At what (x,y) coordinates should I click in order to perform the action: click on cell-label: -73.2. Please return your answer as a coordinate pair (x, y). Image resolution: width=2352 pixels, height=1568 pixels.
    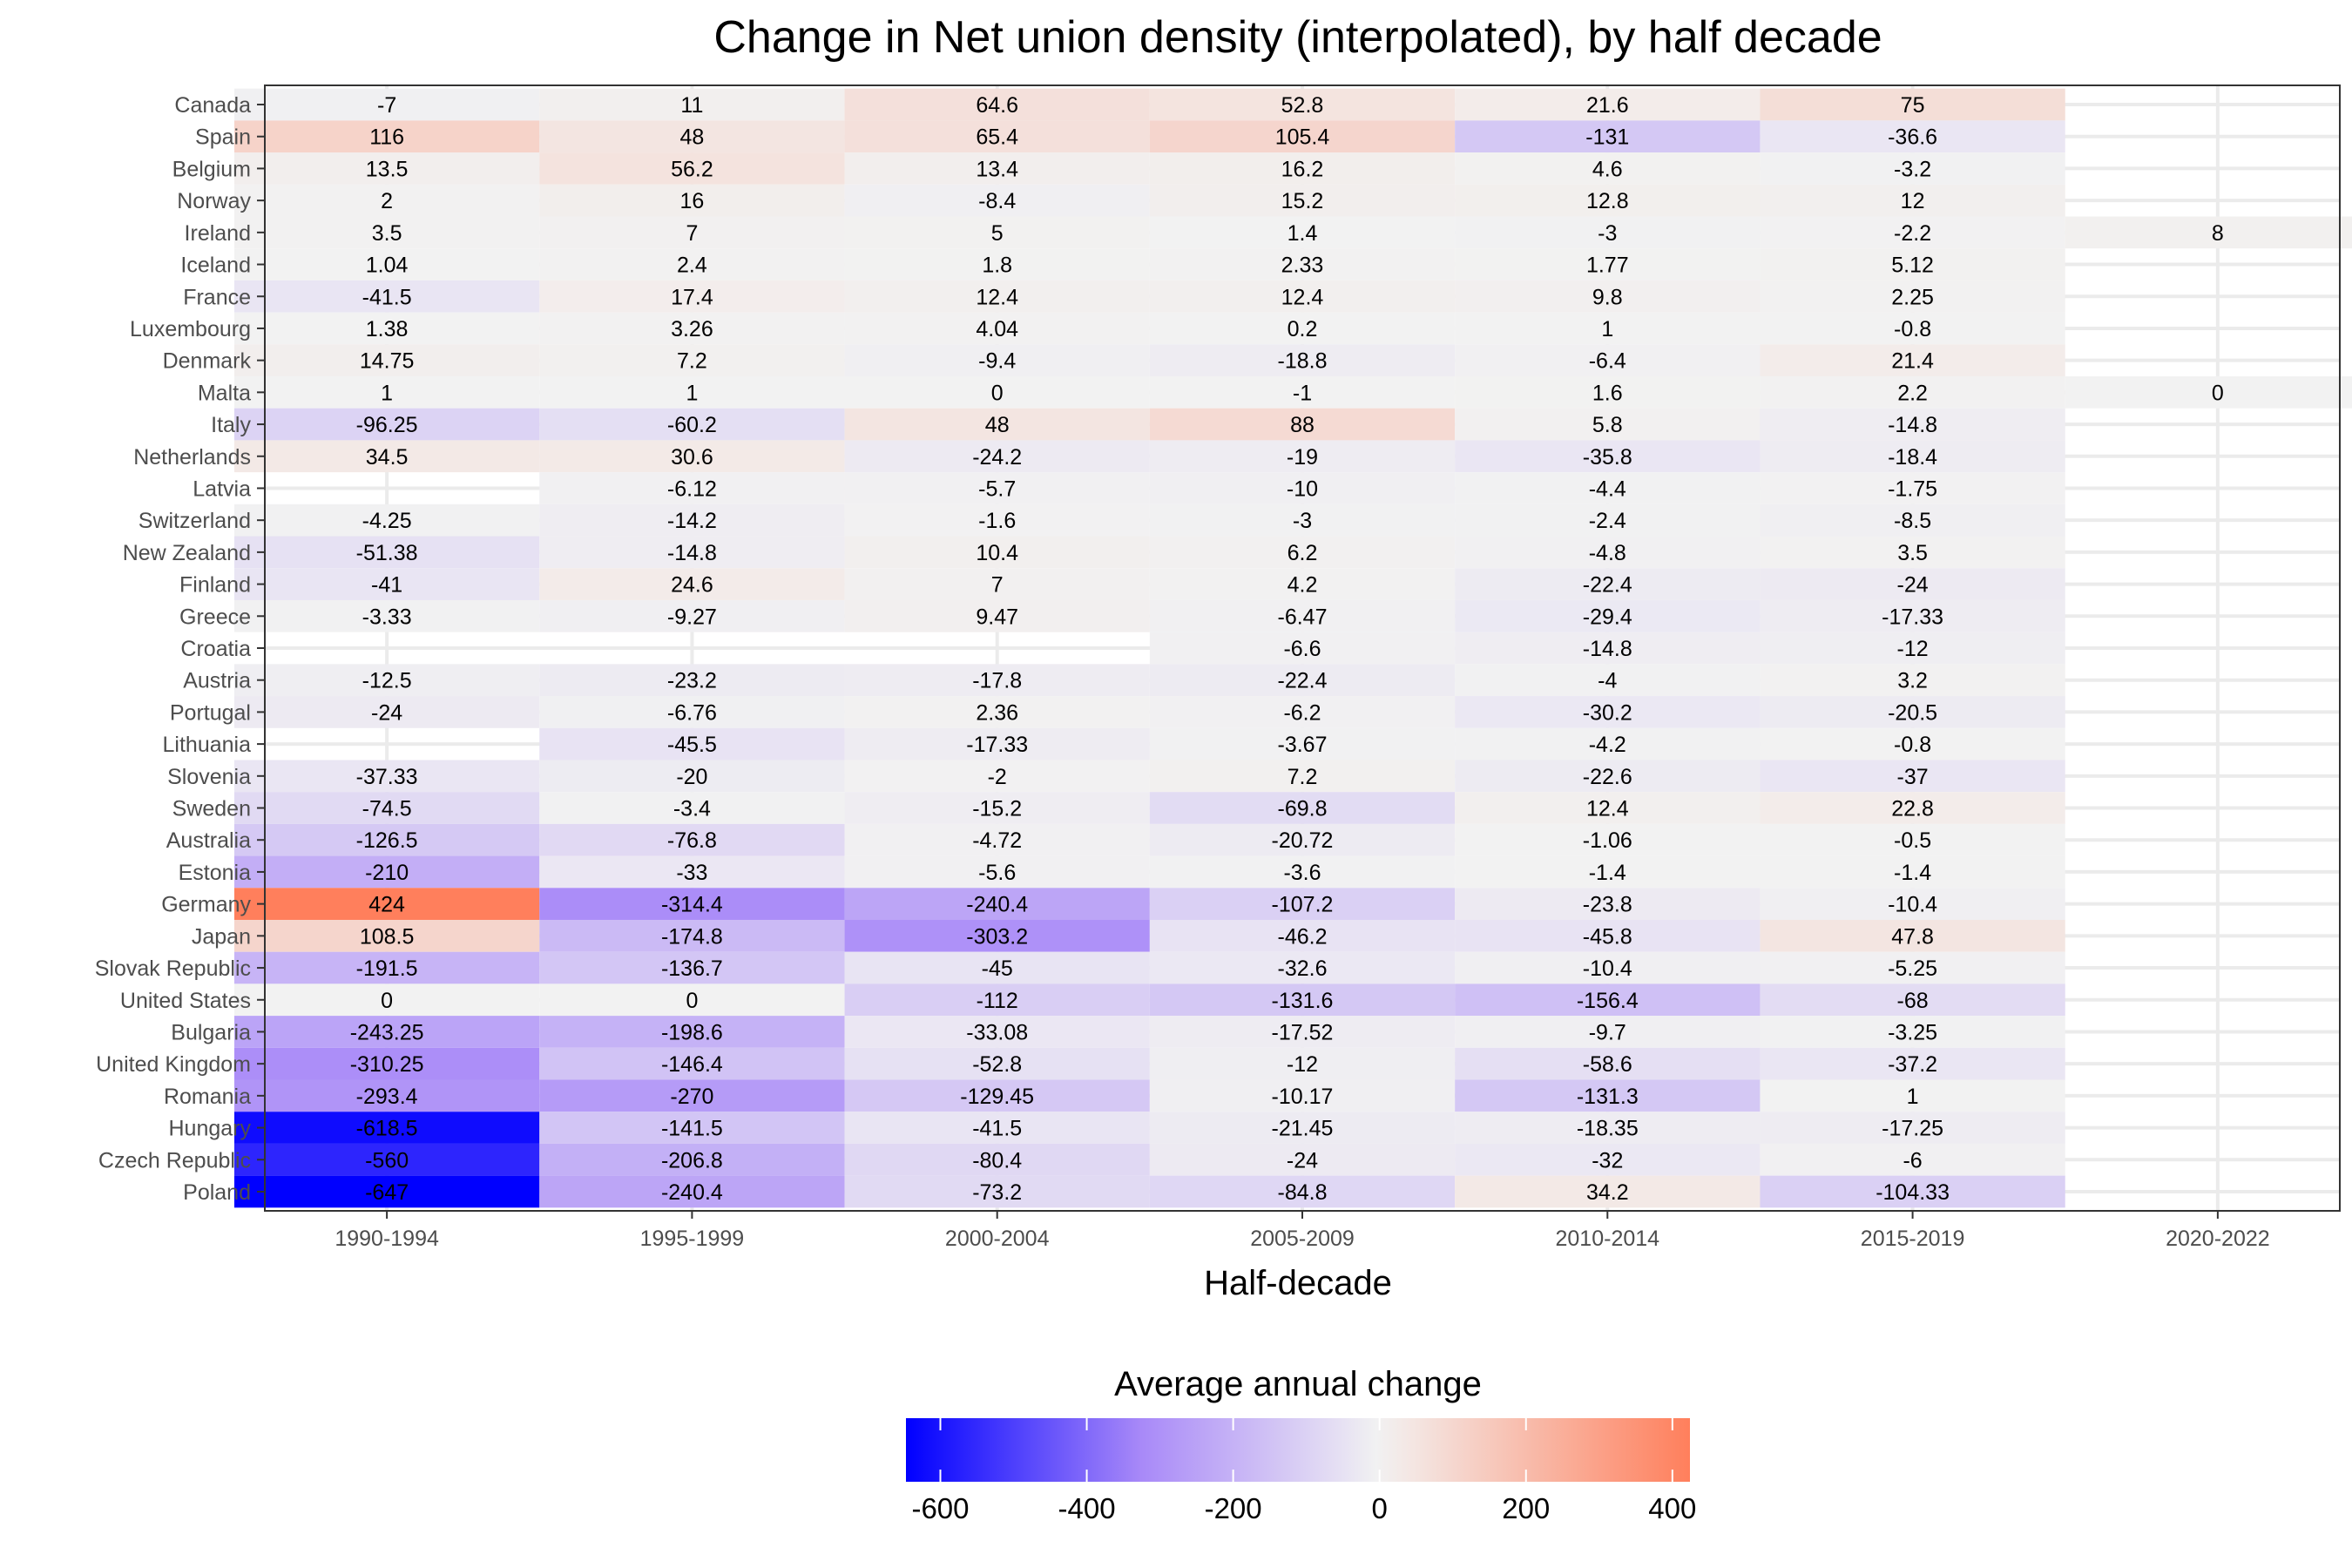
    Looking at the image, I should click on (997, 1192).